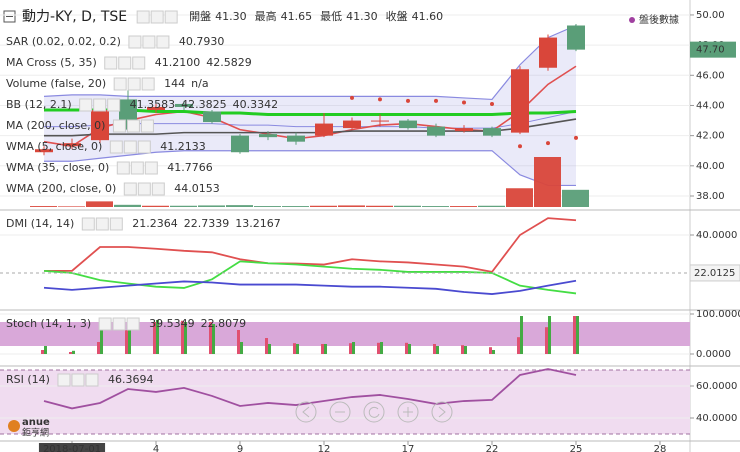  I want to click on ohlc-value: 41.60, so click(428, 16).